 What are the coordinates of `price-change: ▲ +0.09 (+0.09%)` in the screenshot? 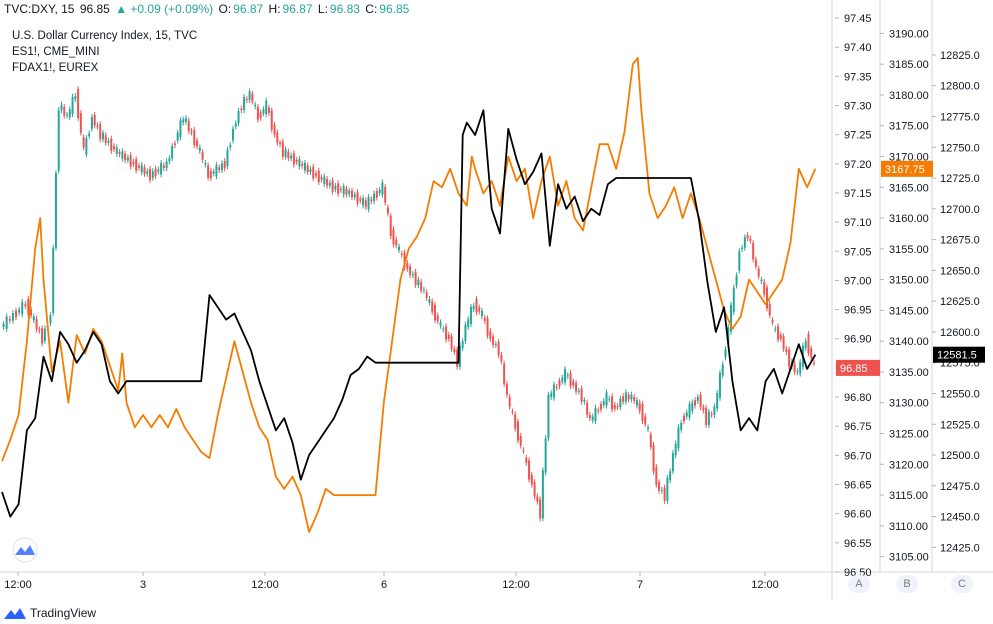 It's located at (164, 9).